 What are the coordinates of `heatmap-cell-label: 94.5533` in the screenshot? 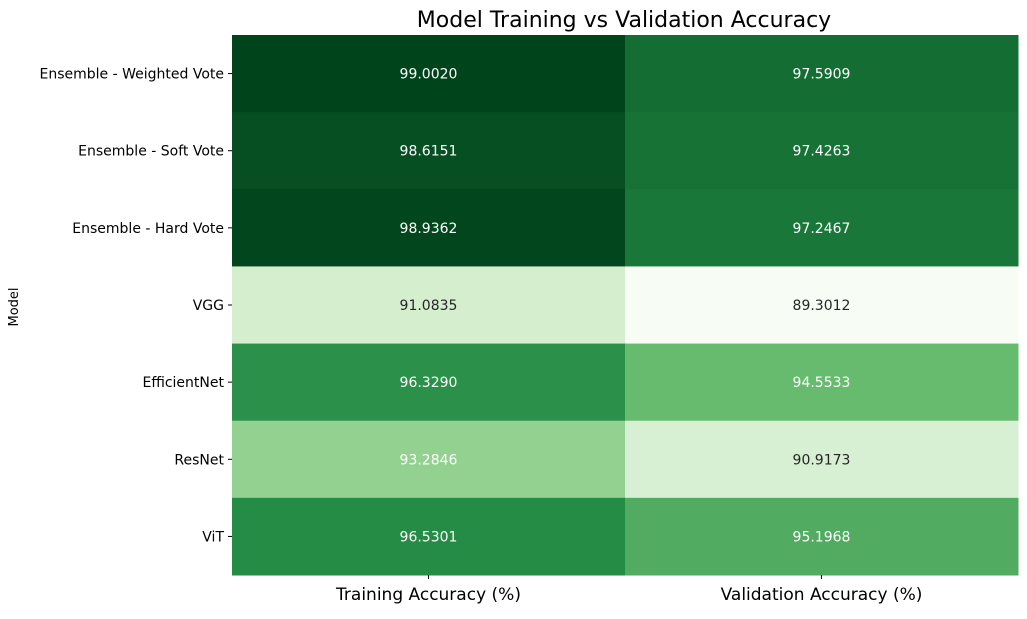 It's located at (822, 383).